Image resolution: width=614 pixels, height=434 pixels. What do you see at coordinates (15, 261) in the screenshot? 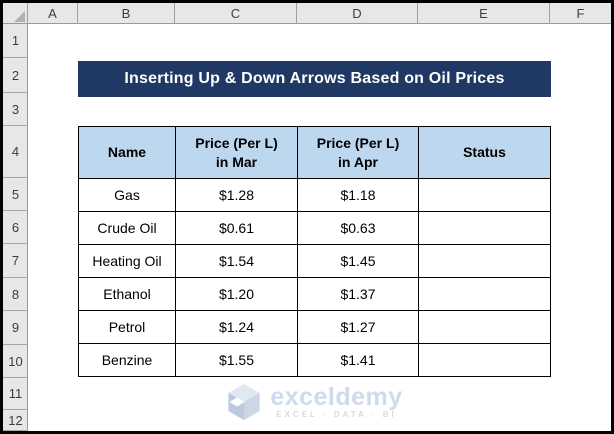
I see `row-header-7: 7` at bounding box center [15, 261].